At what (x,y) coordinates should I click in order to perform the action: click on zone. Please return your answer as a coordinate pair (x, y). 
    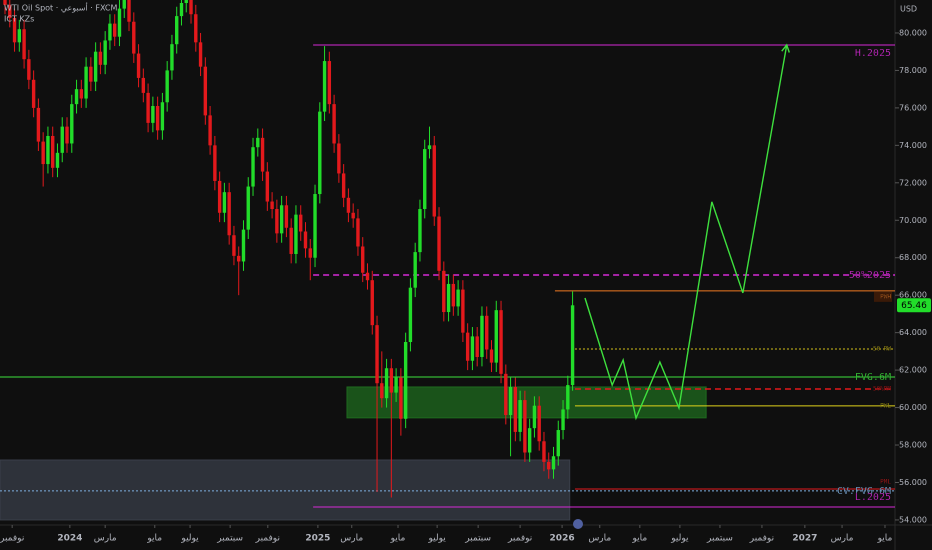
    Looking at the image, I should click on (285, 490).